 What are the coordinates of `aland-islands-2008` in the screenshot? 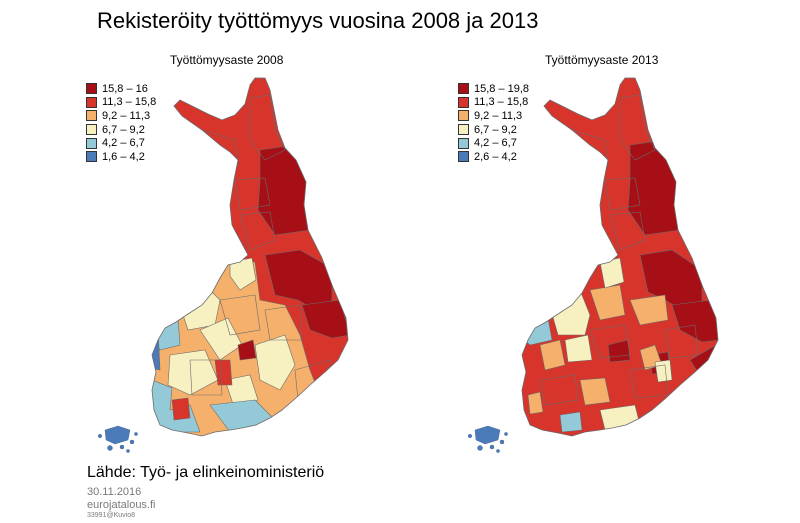 It's located at (118, 439).